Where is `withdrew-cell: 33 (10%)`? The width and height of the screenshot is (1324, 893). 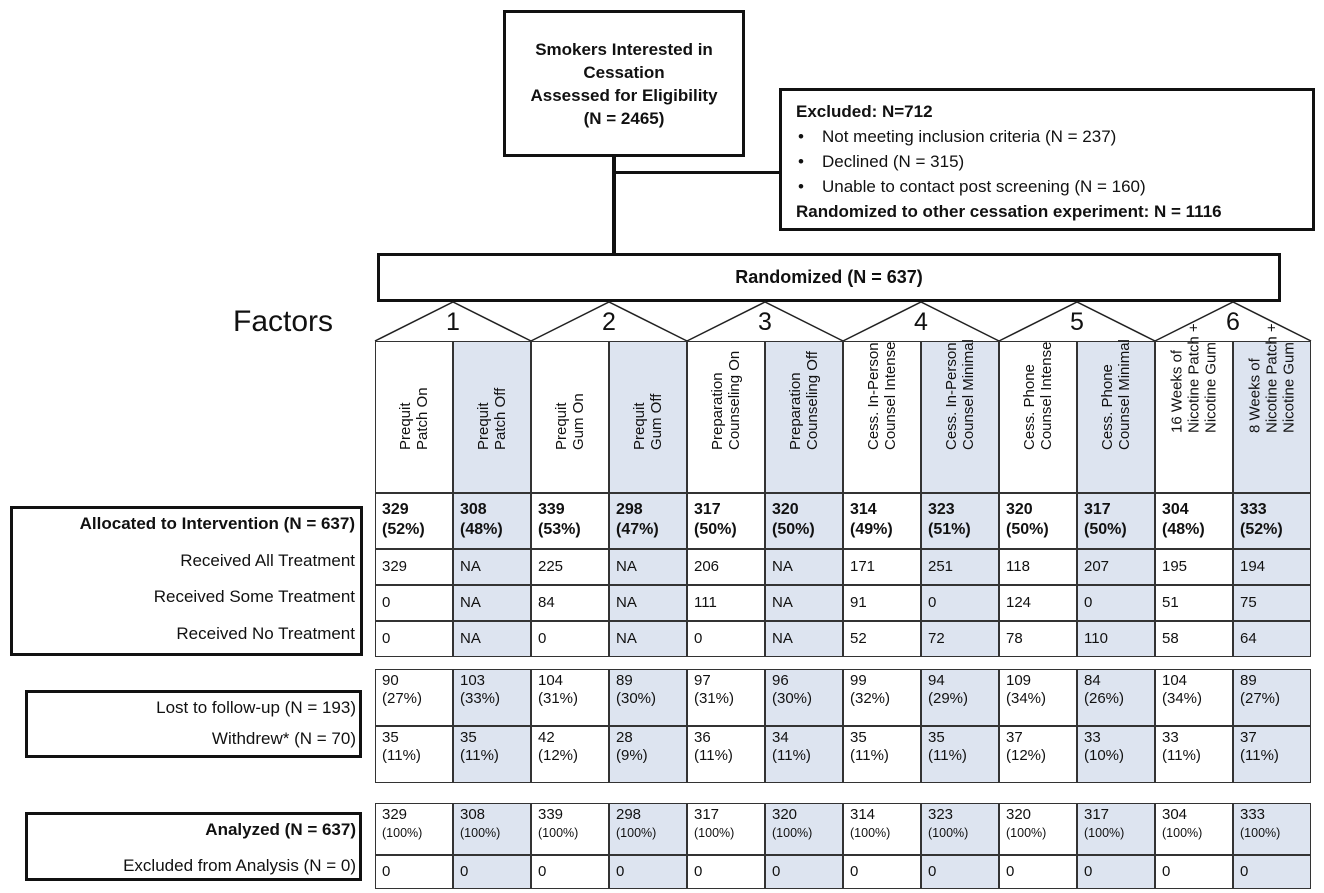
withdrew-cell: 33 (10%) is located at coordinates (1116, 754).